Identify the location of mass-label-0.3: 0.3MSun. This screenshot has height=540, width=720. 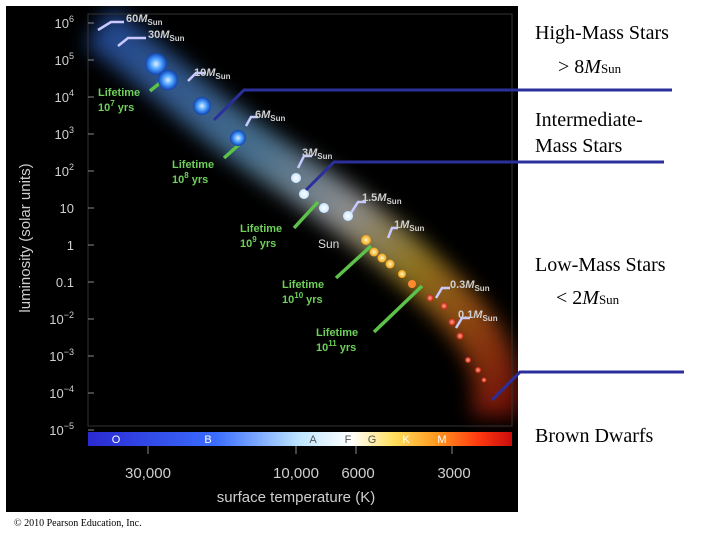
(470, 286).